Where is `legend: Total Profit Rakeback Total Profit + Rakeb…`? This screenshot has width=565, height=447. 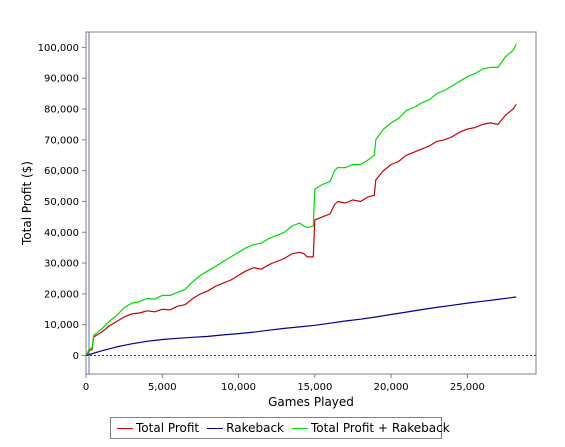 legend: Total Profit Rakeback Total Profit + Rakeb… is located at coordinates (280, 428).